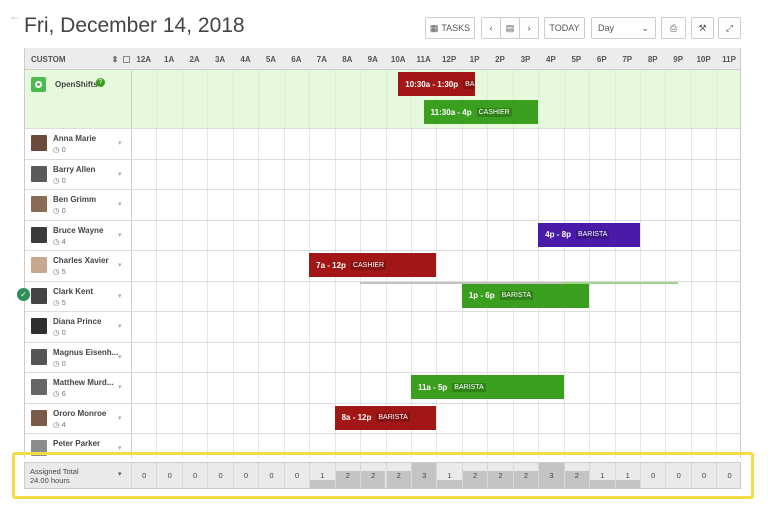 This screenshot has width=768, height=510. What do you see at coordinates (48, 59) in the screenshot?
I see `custom-sort-label: CUSTOM` at bounding box center [48, 59].